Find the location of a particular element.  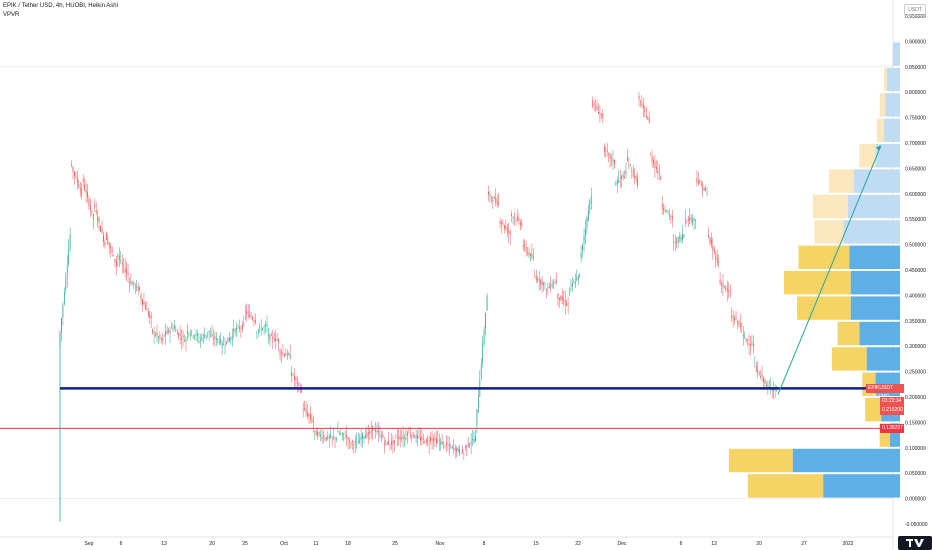

price-tag: 03:22:34 is located at coordinates (892, 401).